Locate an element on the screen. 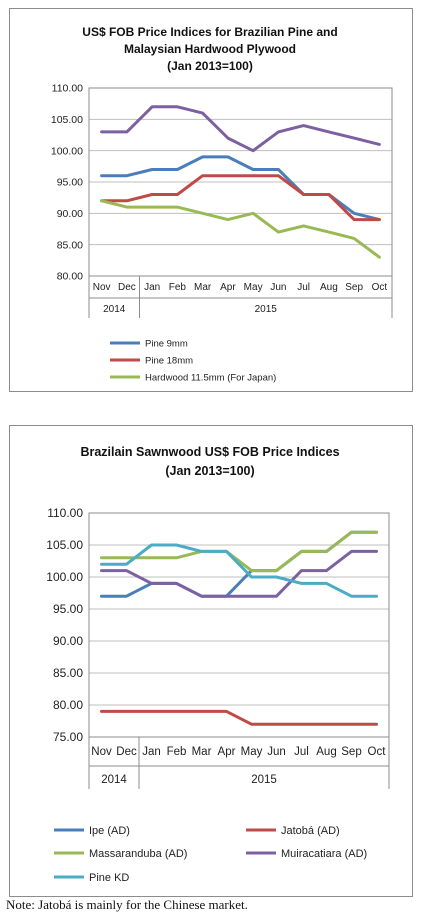 The height and width of the screenshot is (923, 423). plot-area is located at coordinates (240, 182).